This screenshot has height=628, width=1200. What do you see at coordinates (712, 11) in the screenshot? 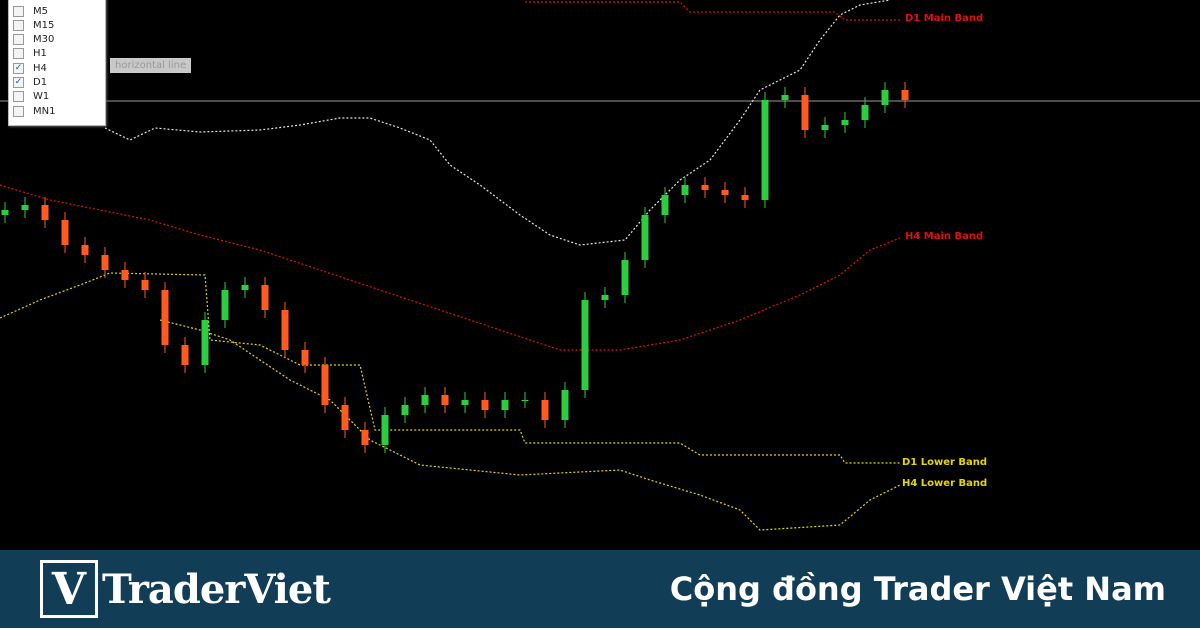
I see `d1-main-band-line` at bounding box center [712, 11].